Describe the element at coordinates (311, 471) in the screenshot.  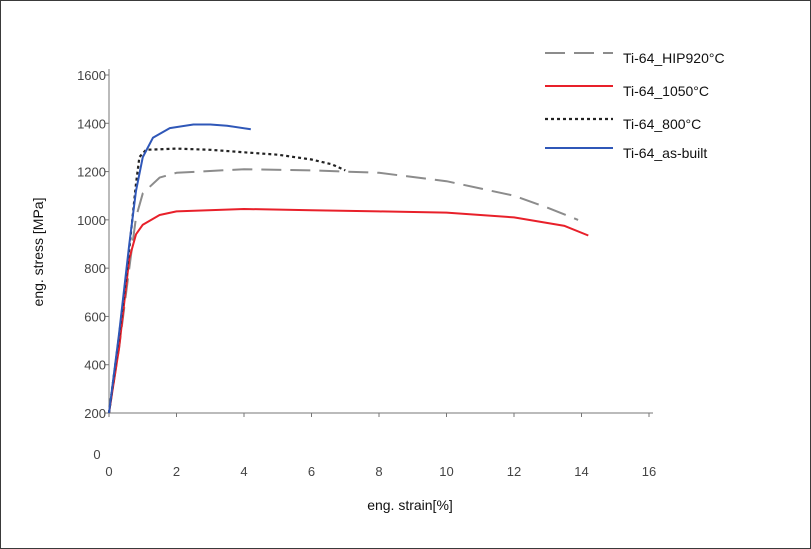
I see `x-tick-label: 6` at that location.